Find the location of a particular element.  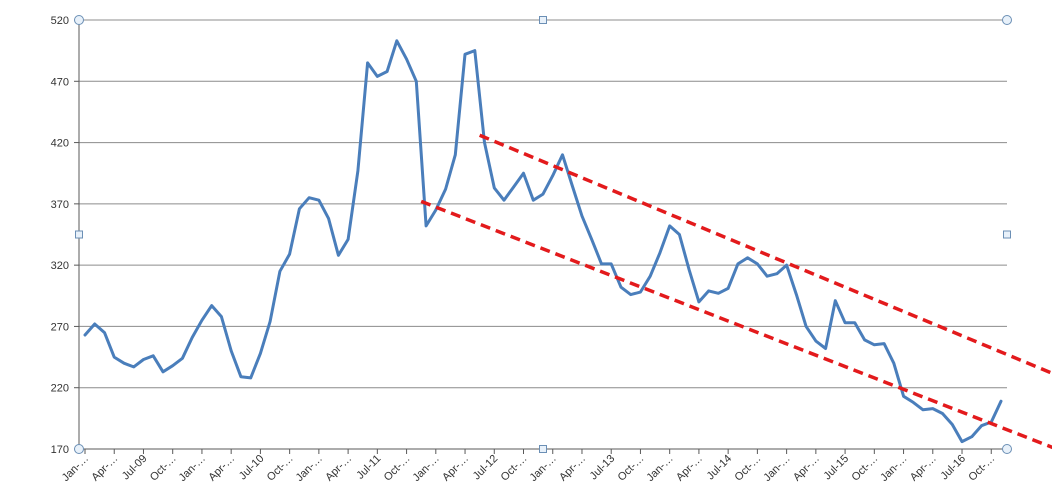

x-tick-label: Jul-10 is located at coordinates (252, 468).